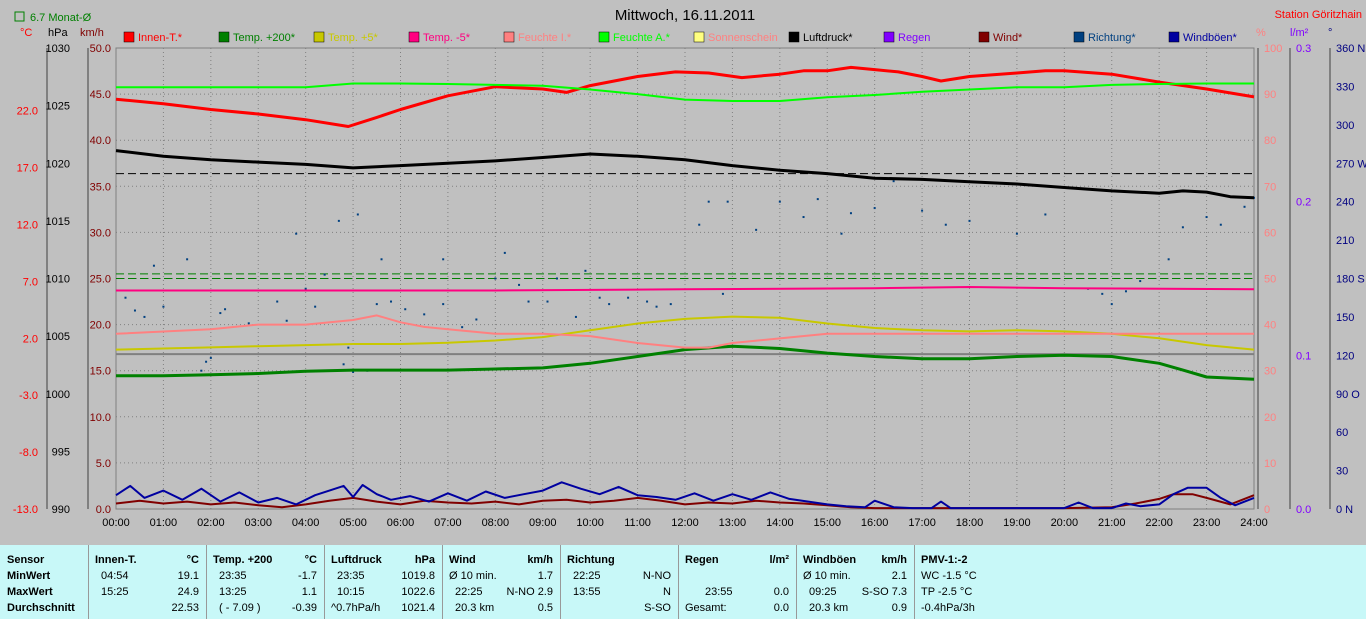 Image resolution: width=1366 pixels, height=619 pixels. Describe the element at coordinates (58, 164) in the screenshot. I see `hpa-tick-label: 1020` at that location.